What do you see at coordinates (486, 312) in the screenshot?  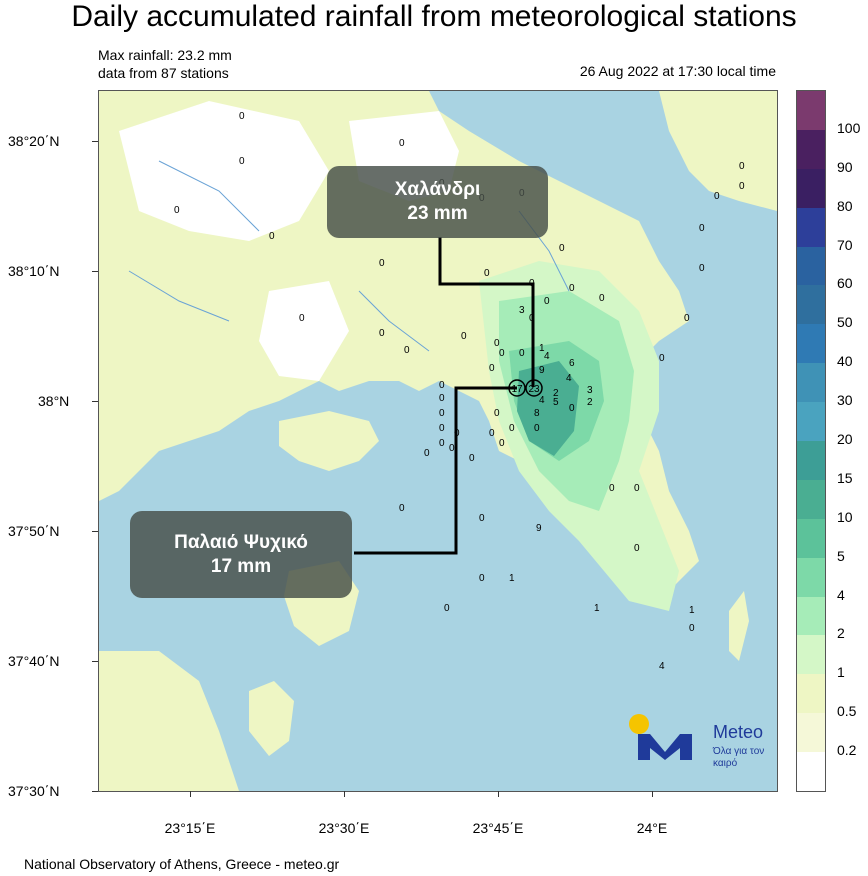 I see `chalandri-connector` at bounding box center [486, 312].